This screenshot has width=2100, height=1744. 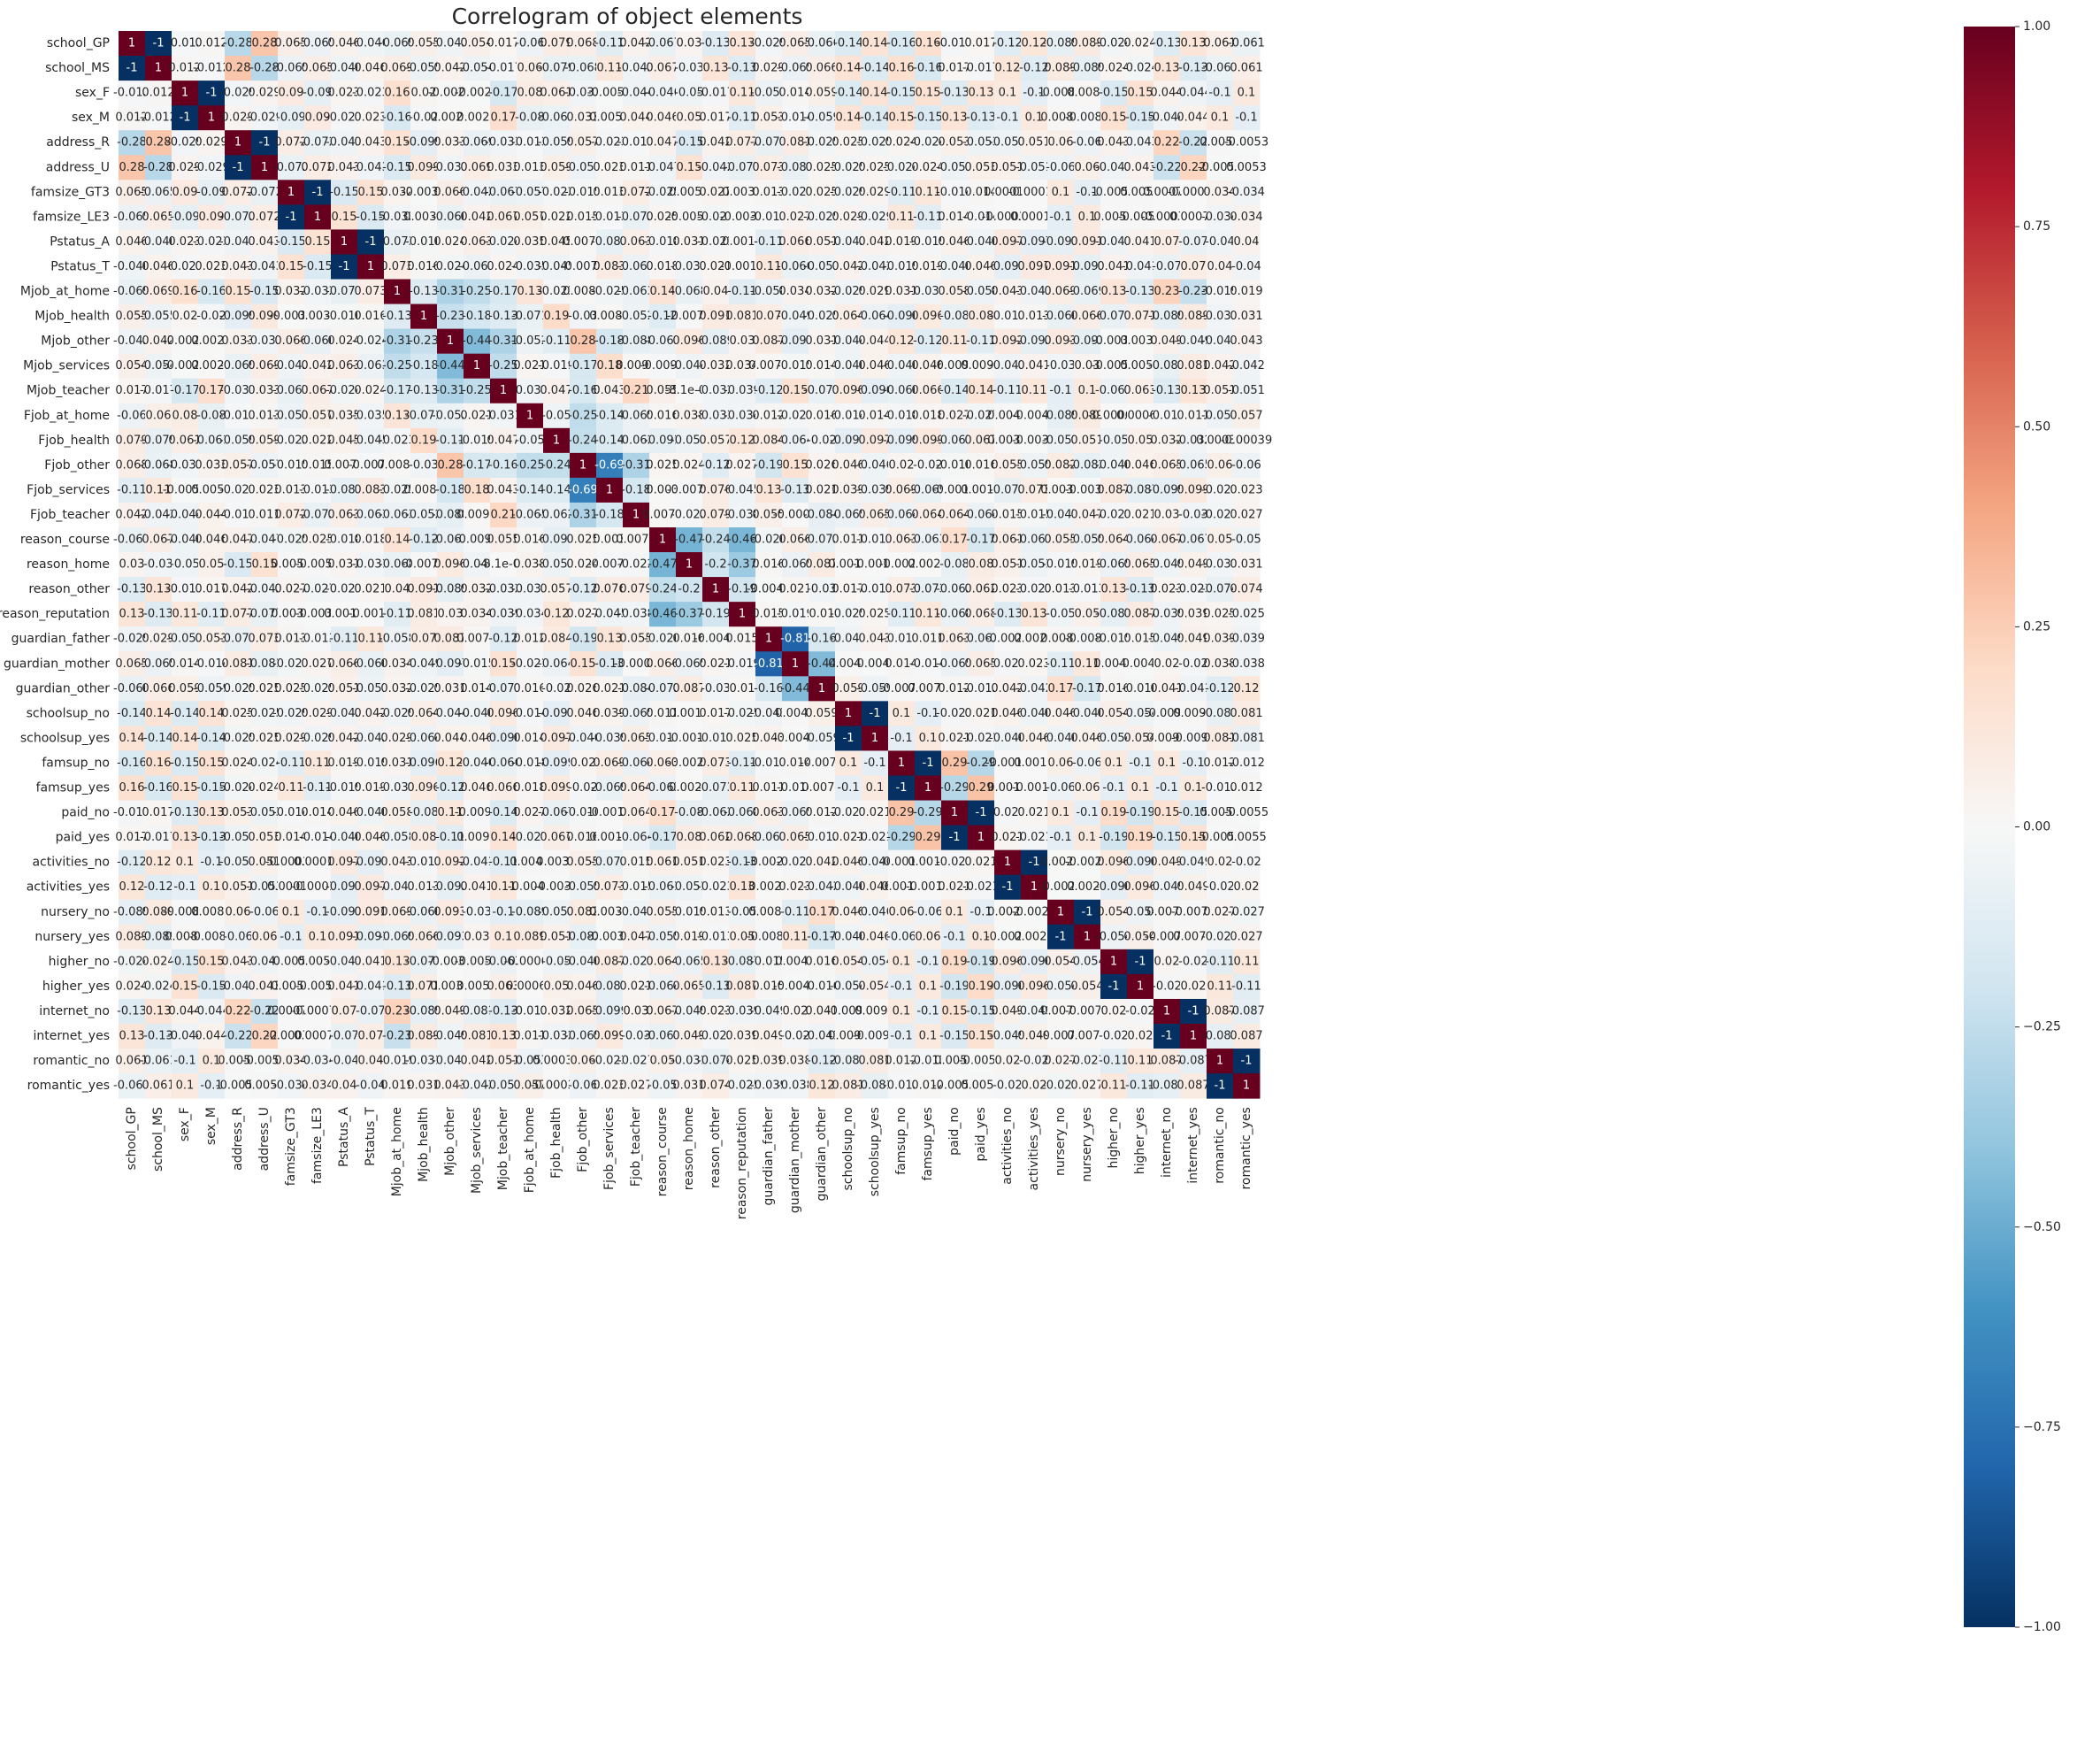 What do you see at coordinates (1087, 1144) in the screenshot?
I see `x-tick-label: nursery_yes` at bounding box center [1087, 1144].